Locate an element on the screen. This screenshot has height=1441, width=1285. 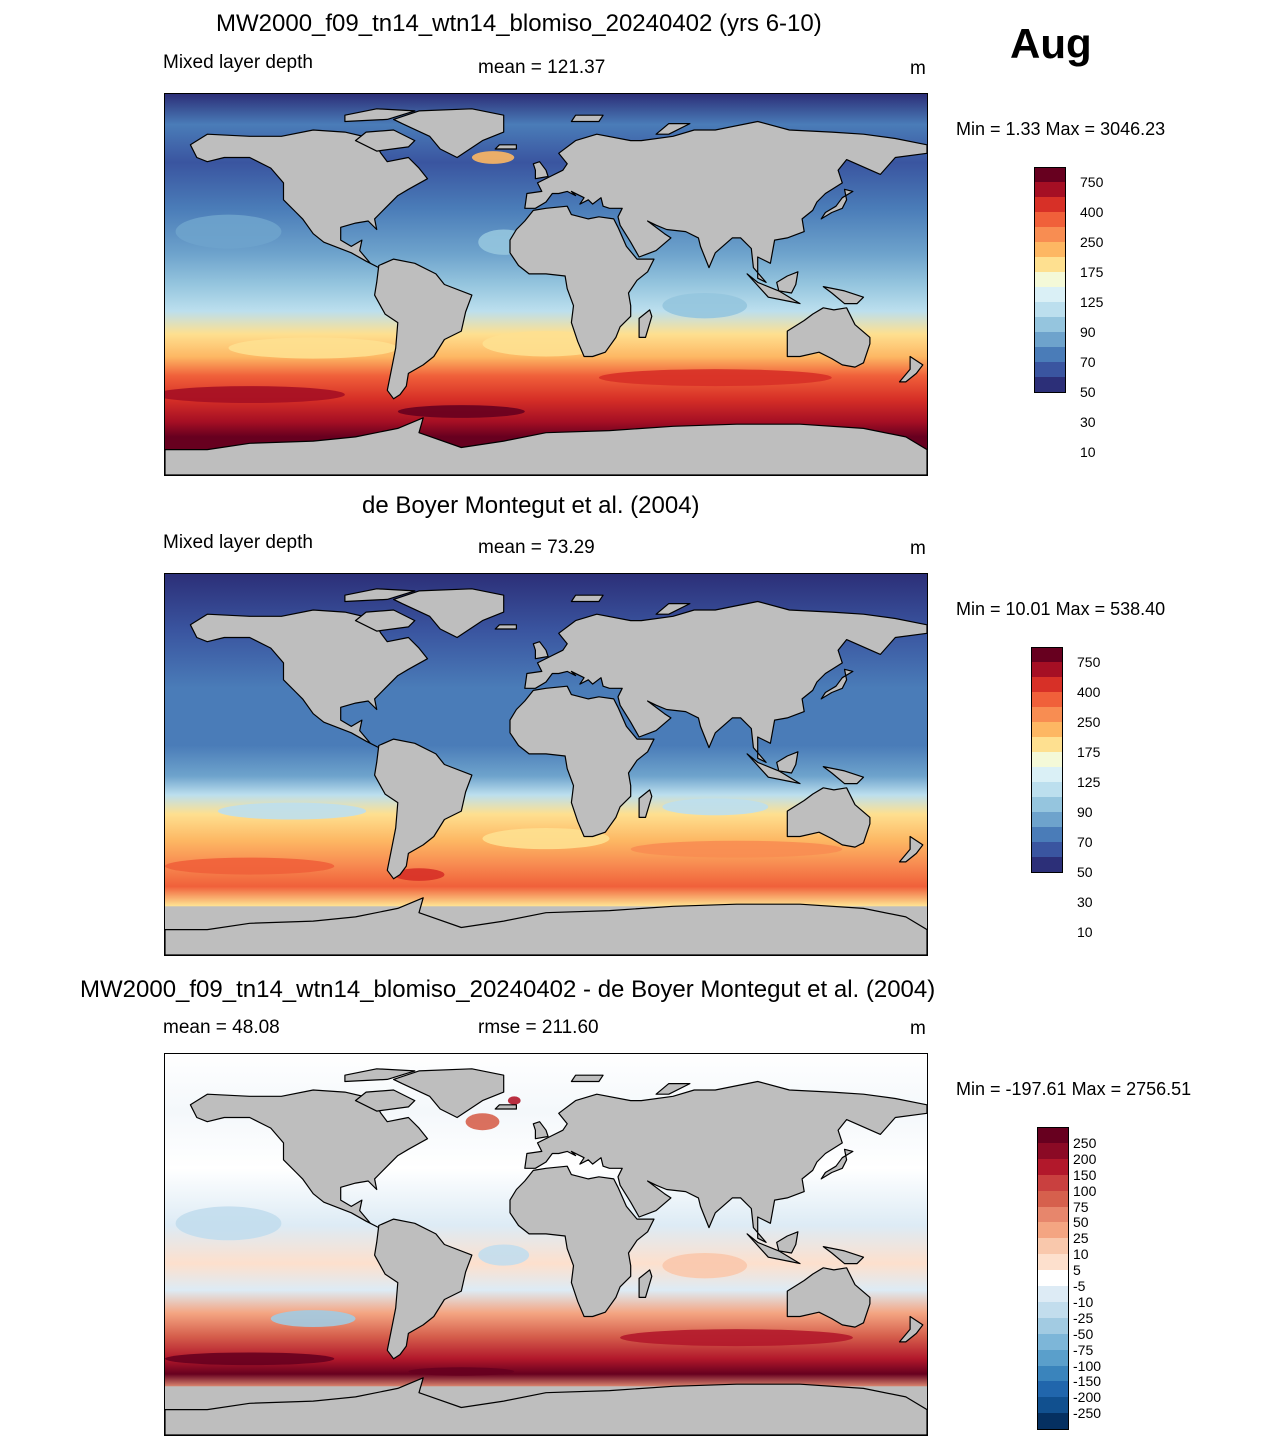
land-australia is located at coordinates (828, 337).